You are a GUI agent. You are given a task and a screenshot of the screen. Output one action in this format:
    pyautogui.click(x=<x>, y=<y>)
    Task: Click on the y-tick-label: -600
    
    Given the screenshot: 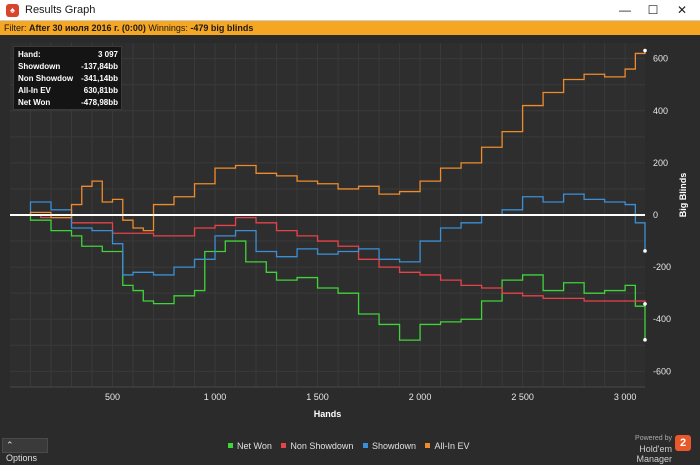 What is the action you would take?
    pyautogui.click(x=662, y=371)
    